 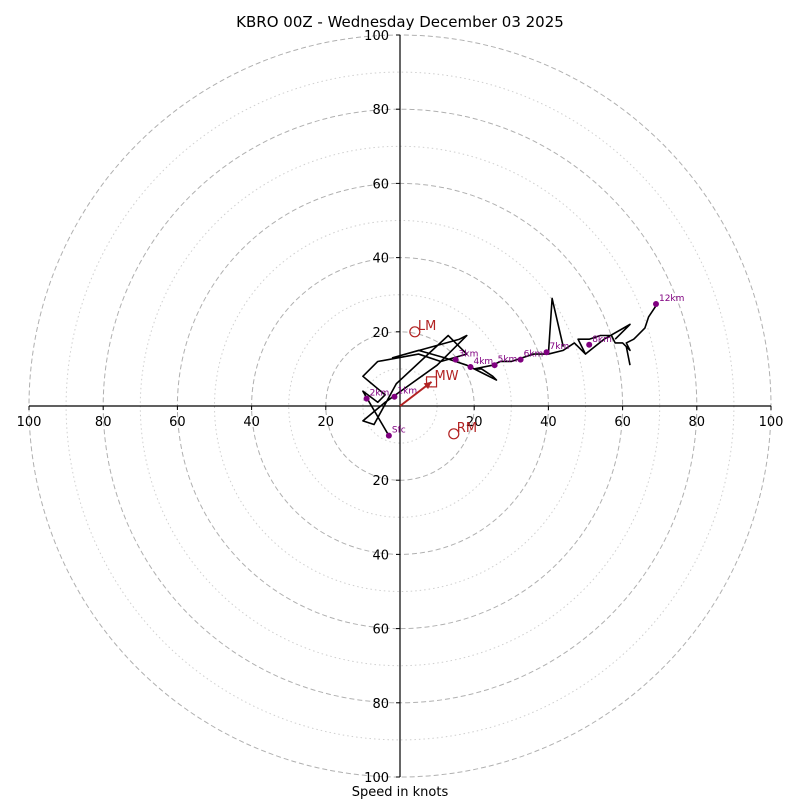 I want to click on motion-label: MW, so click(x=447, y=376).